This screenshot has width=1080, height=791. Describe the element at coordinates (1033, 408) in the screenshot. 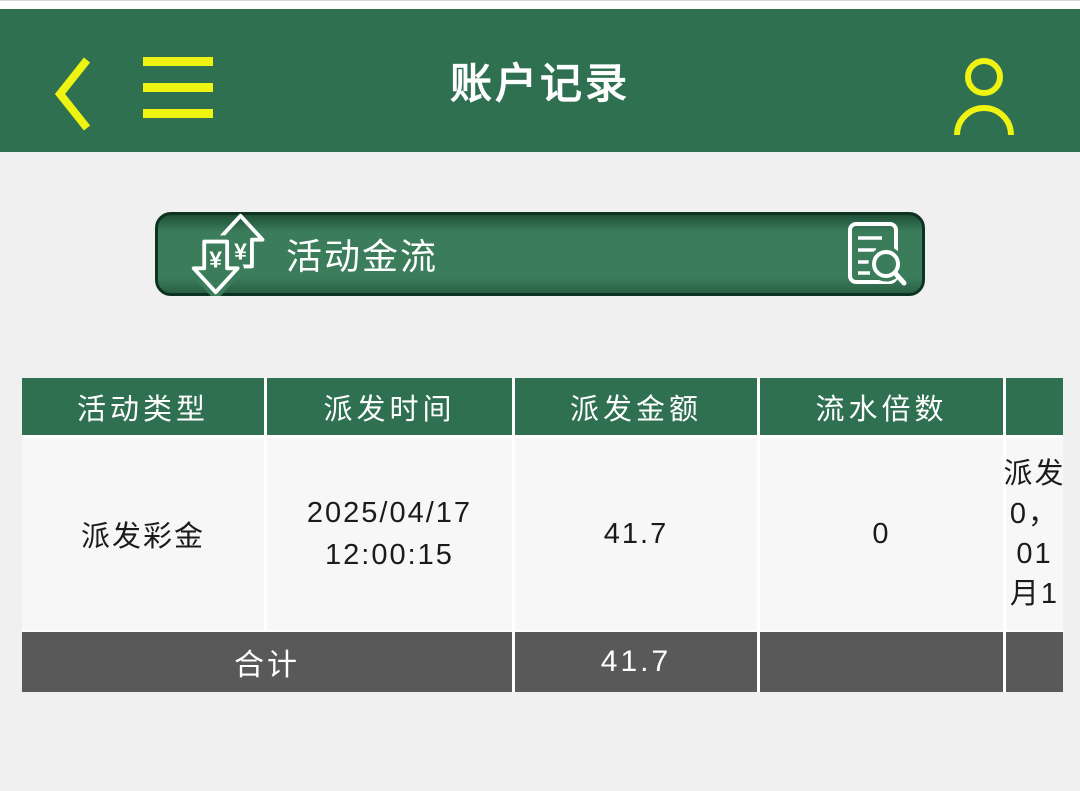

I see `col-header-remark-clipped` at that location.